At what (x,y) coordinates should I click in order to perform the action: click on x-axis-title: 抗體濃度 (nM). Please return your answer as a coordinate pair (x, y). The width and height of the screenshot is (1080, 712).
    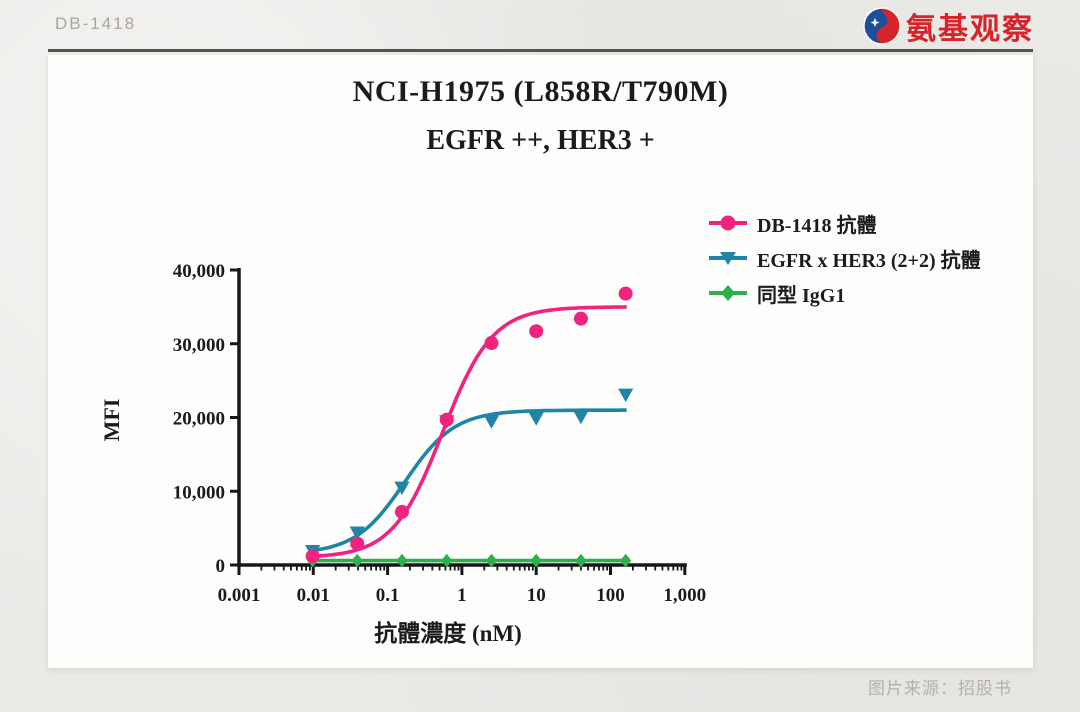
    Looking at the image, I should click on (448, 633).